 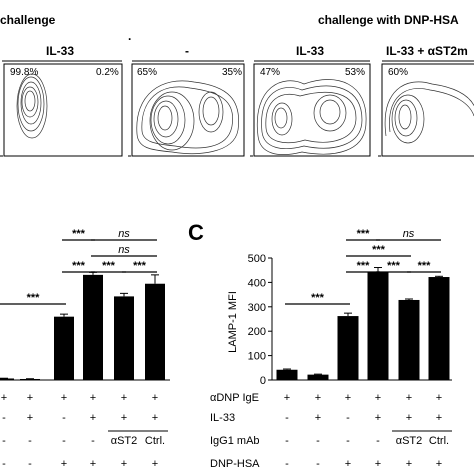 What do you see at coordinates (257, 283) in the screenshot?
I see `y-tick-label: 400` at bounding box center [257, 283].